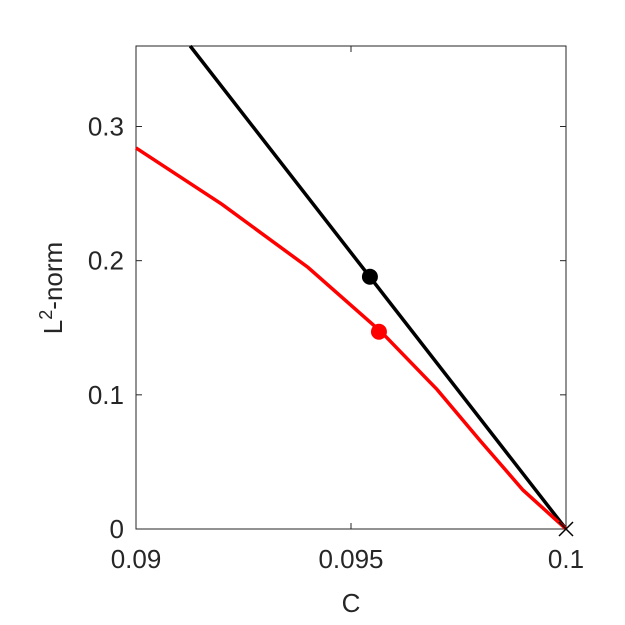  Describe the element at coordinates (53, 276) in the screenshot. I see `y-label-rest: -norm` at that location.